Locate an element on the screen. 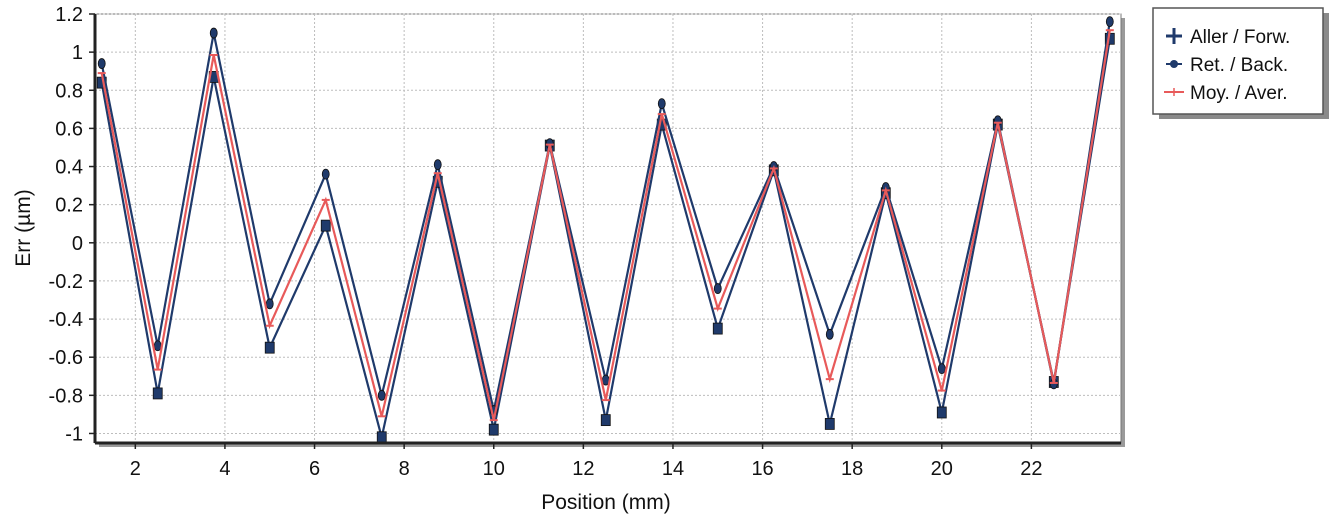  legend-marker-dot is located at coordinates (1174, 64).